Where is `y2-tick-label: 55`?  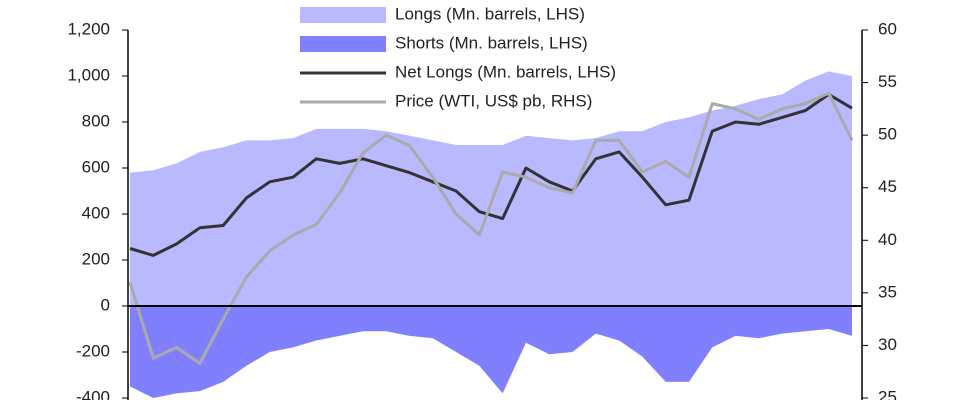
y2-tick-label: 55 is located at coordinates (887, 81).